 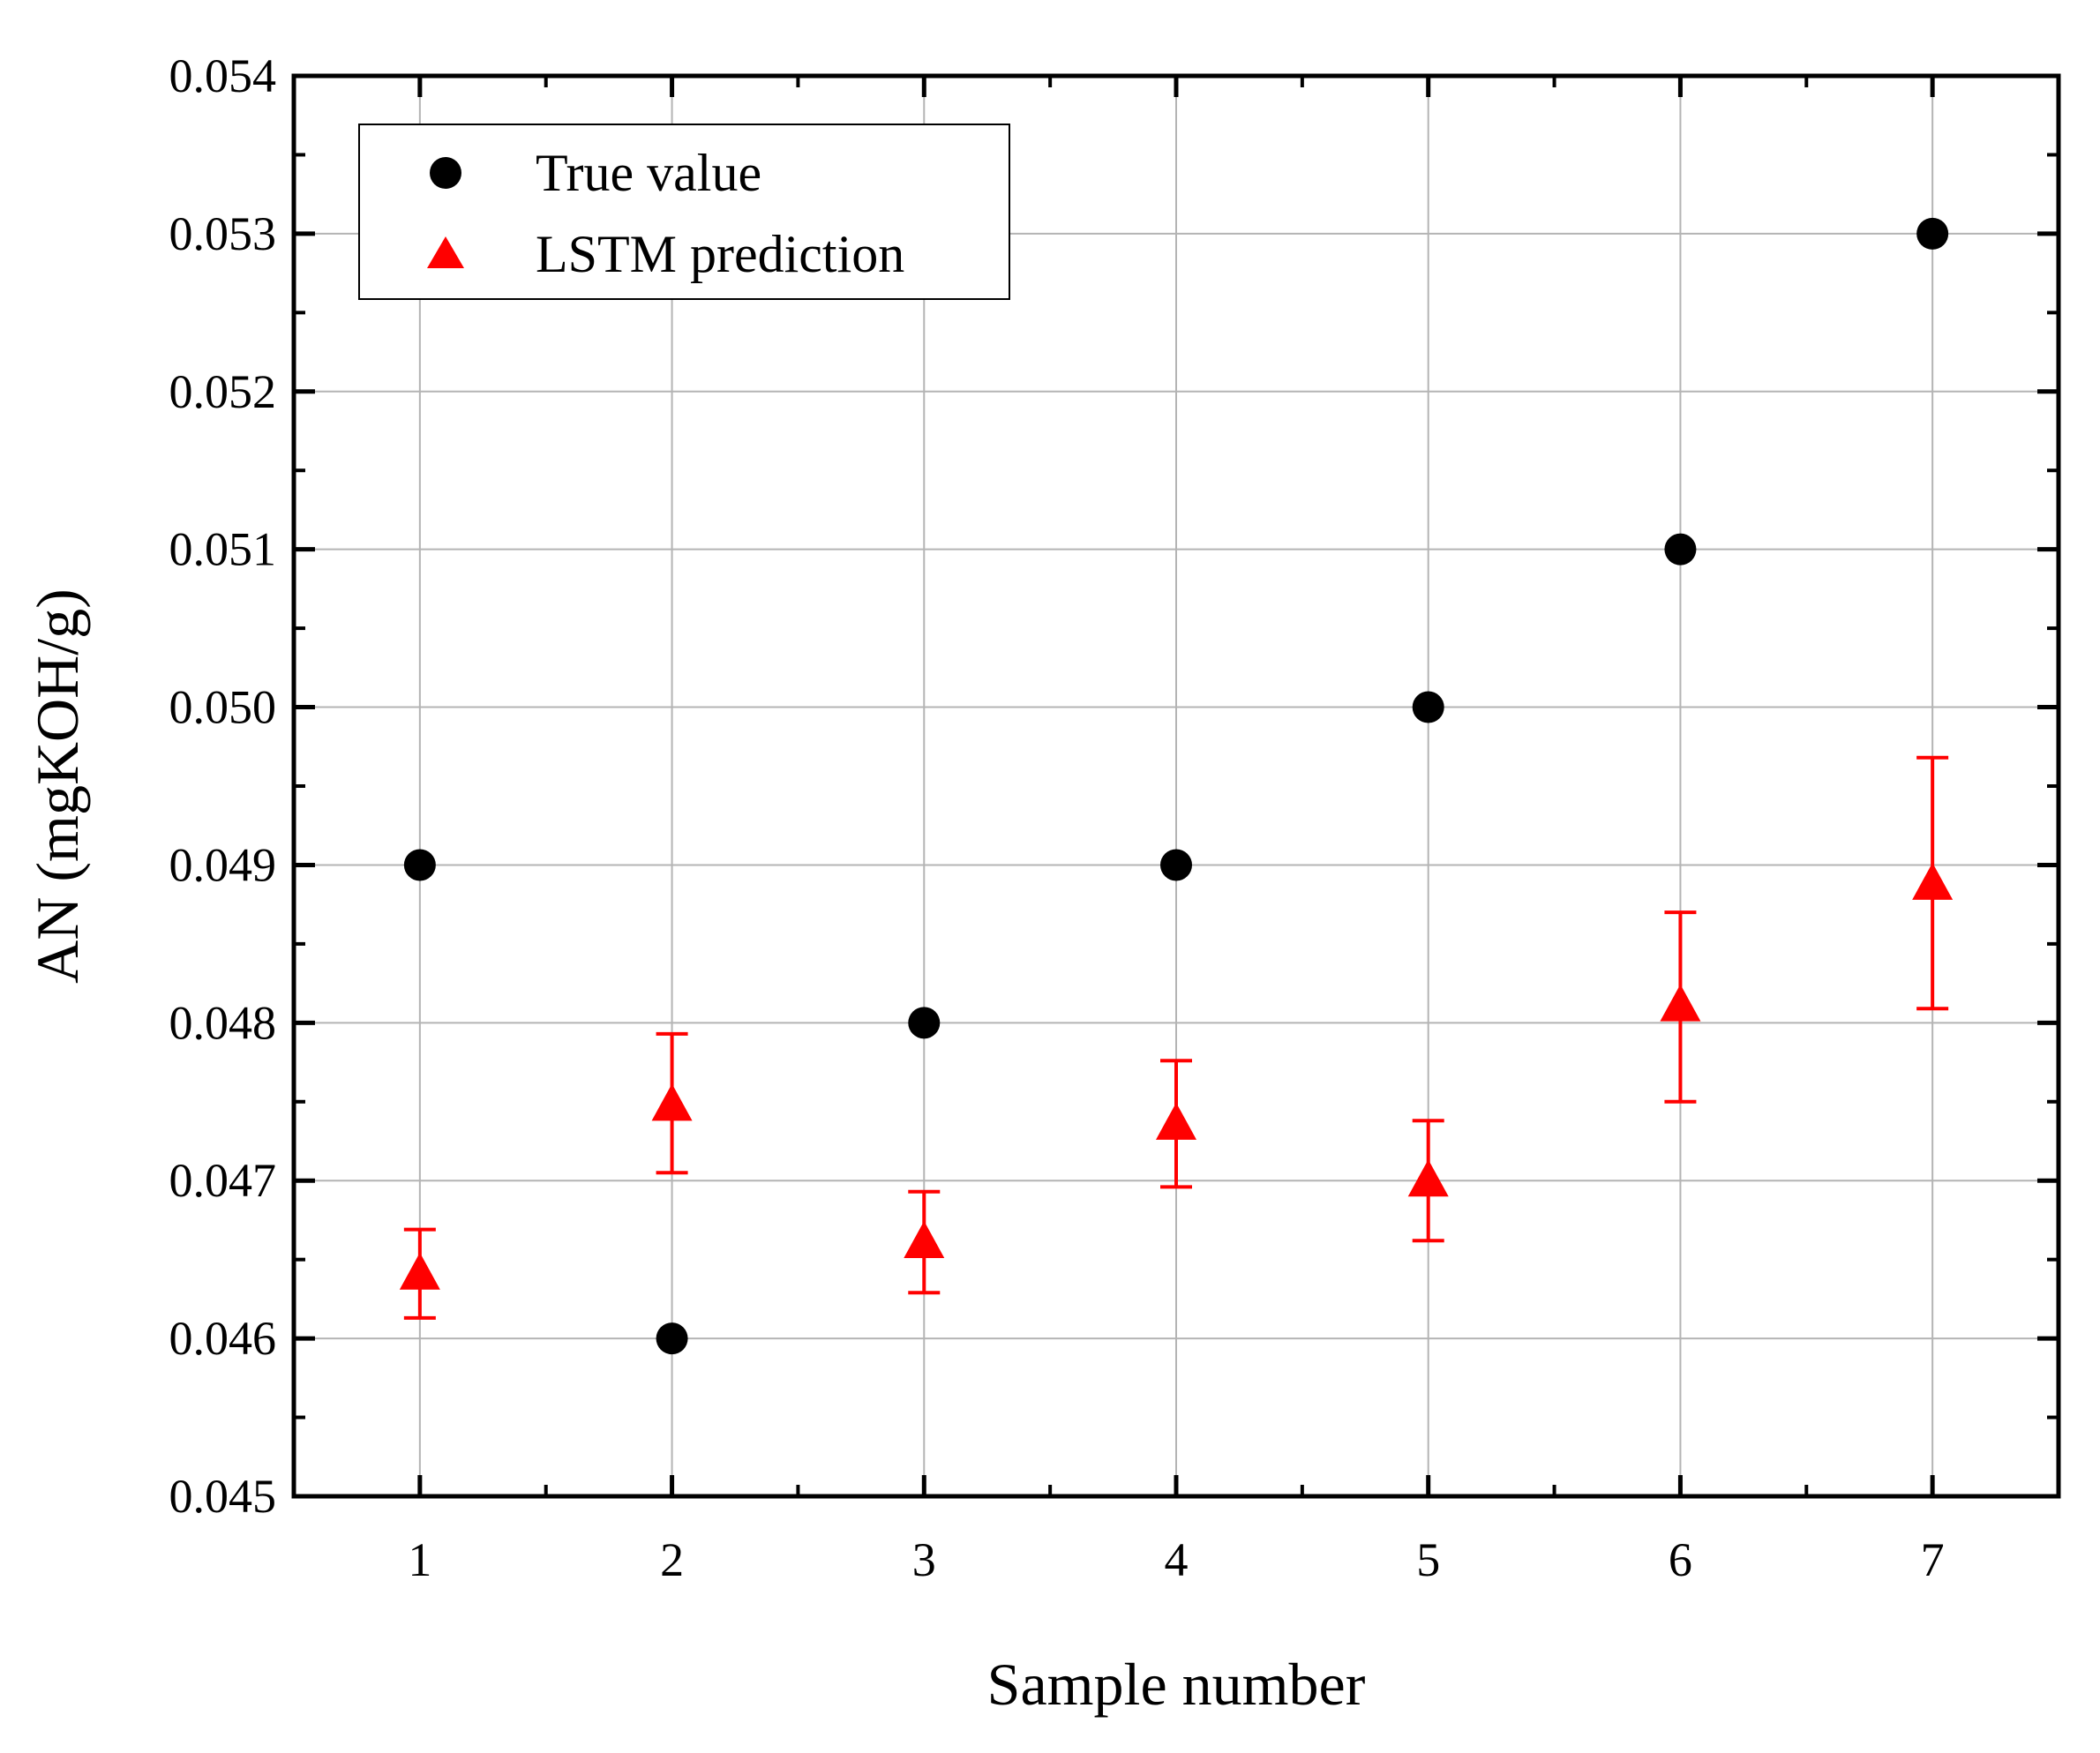 What do you see at coordinates (1428, 1559) in the screenshot?
I see `x-tick-label: 5` at bounding box center [1428, 1559].